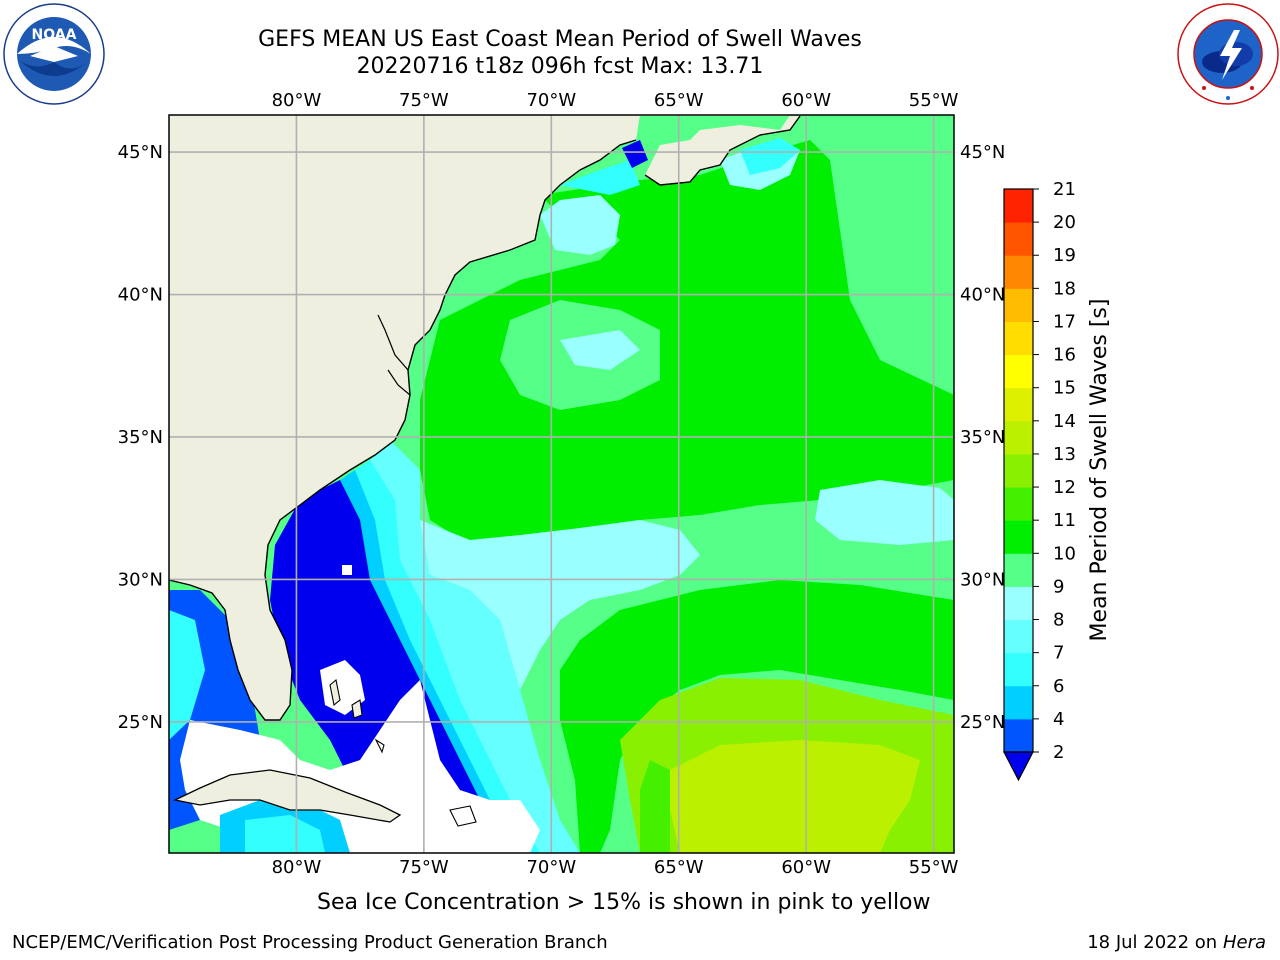 This screenshot has width=1280, height=960. What do you see at coordinates (1064, 487) in the screenshot?
I see `colorbar-tick-8: 12` at bounding box center [1064, 487].